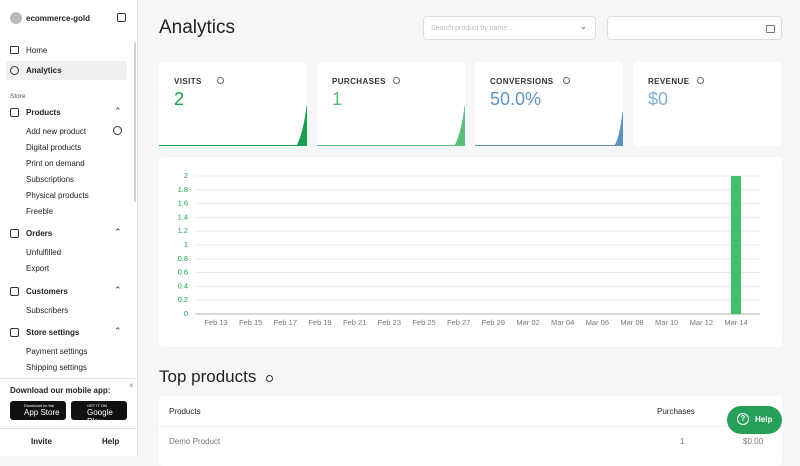  Describe the element at coordinates (186, 175) in the screenshot. I see `y-tick-label: 2` at that location.